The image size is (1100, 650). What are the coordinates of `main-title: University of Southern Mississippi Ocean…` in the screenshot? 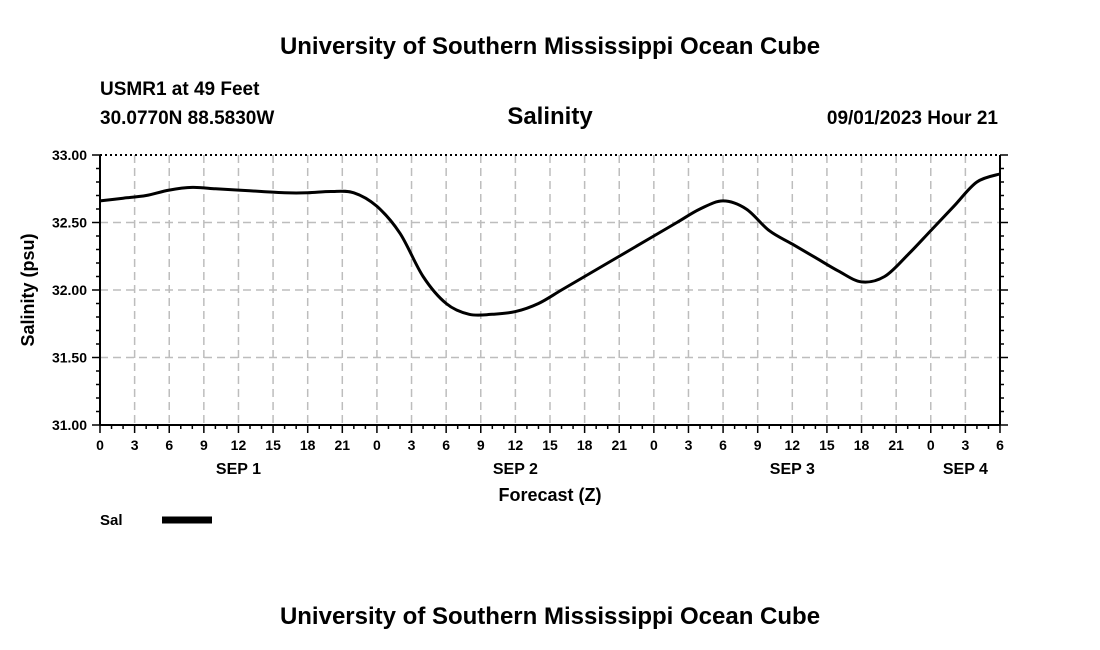 It's located at (550, 46).